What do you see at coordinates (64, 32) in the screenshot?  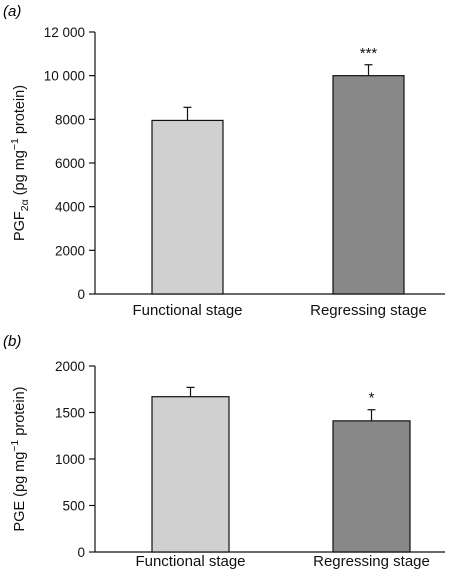 I see `y-tick-label: 12 000` at bounding box center [64, 32].